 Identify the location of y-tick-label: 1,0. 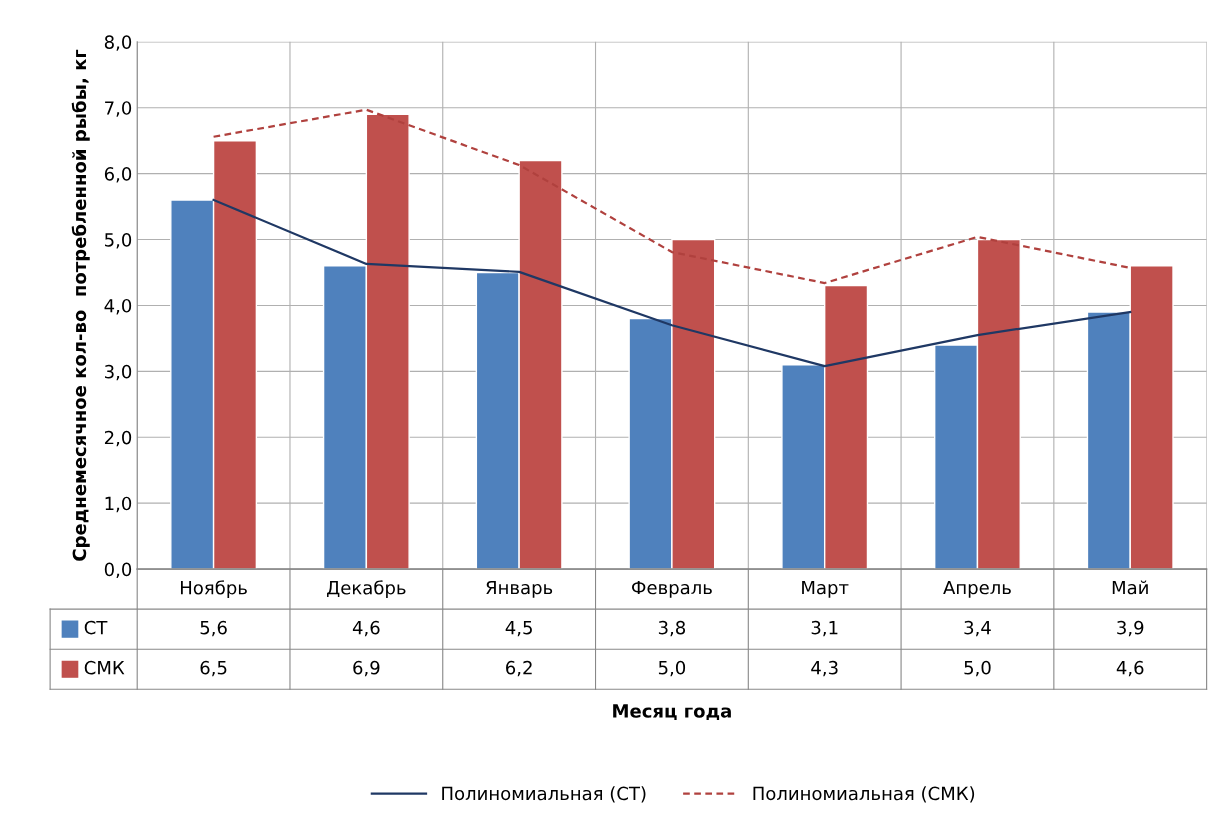
(118, 504).